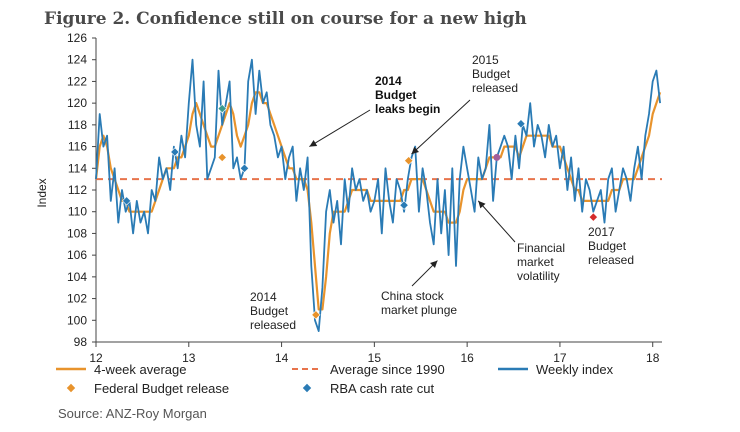 The width and height of the screenshot is (740, 432). What do you see at coordinates (189, 358) in the screenshot?
I see `x-tick-label: 13` at bounding box center [189, 358].